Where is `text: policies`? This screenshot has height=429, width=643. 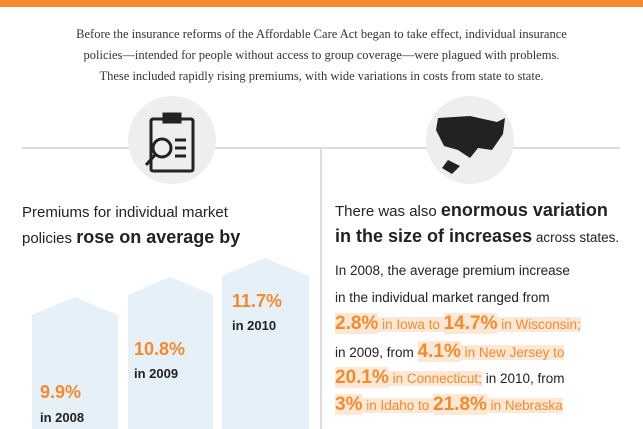
text: policies is located at coordinates (49, 238).